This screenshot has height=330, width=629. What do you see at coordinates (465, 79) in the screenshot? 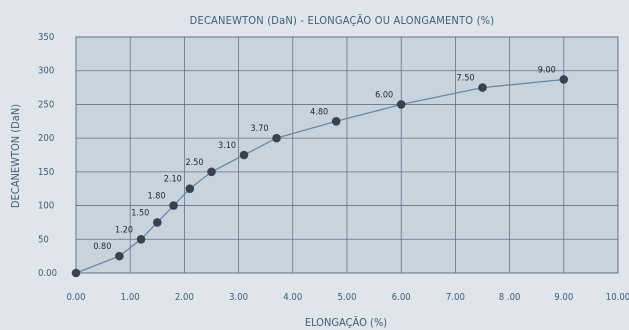
I see `data-label: 7.50` at bounding box center [465, 79].